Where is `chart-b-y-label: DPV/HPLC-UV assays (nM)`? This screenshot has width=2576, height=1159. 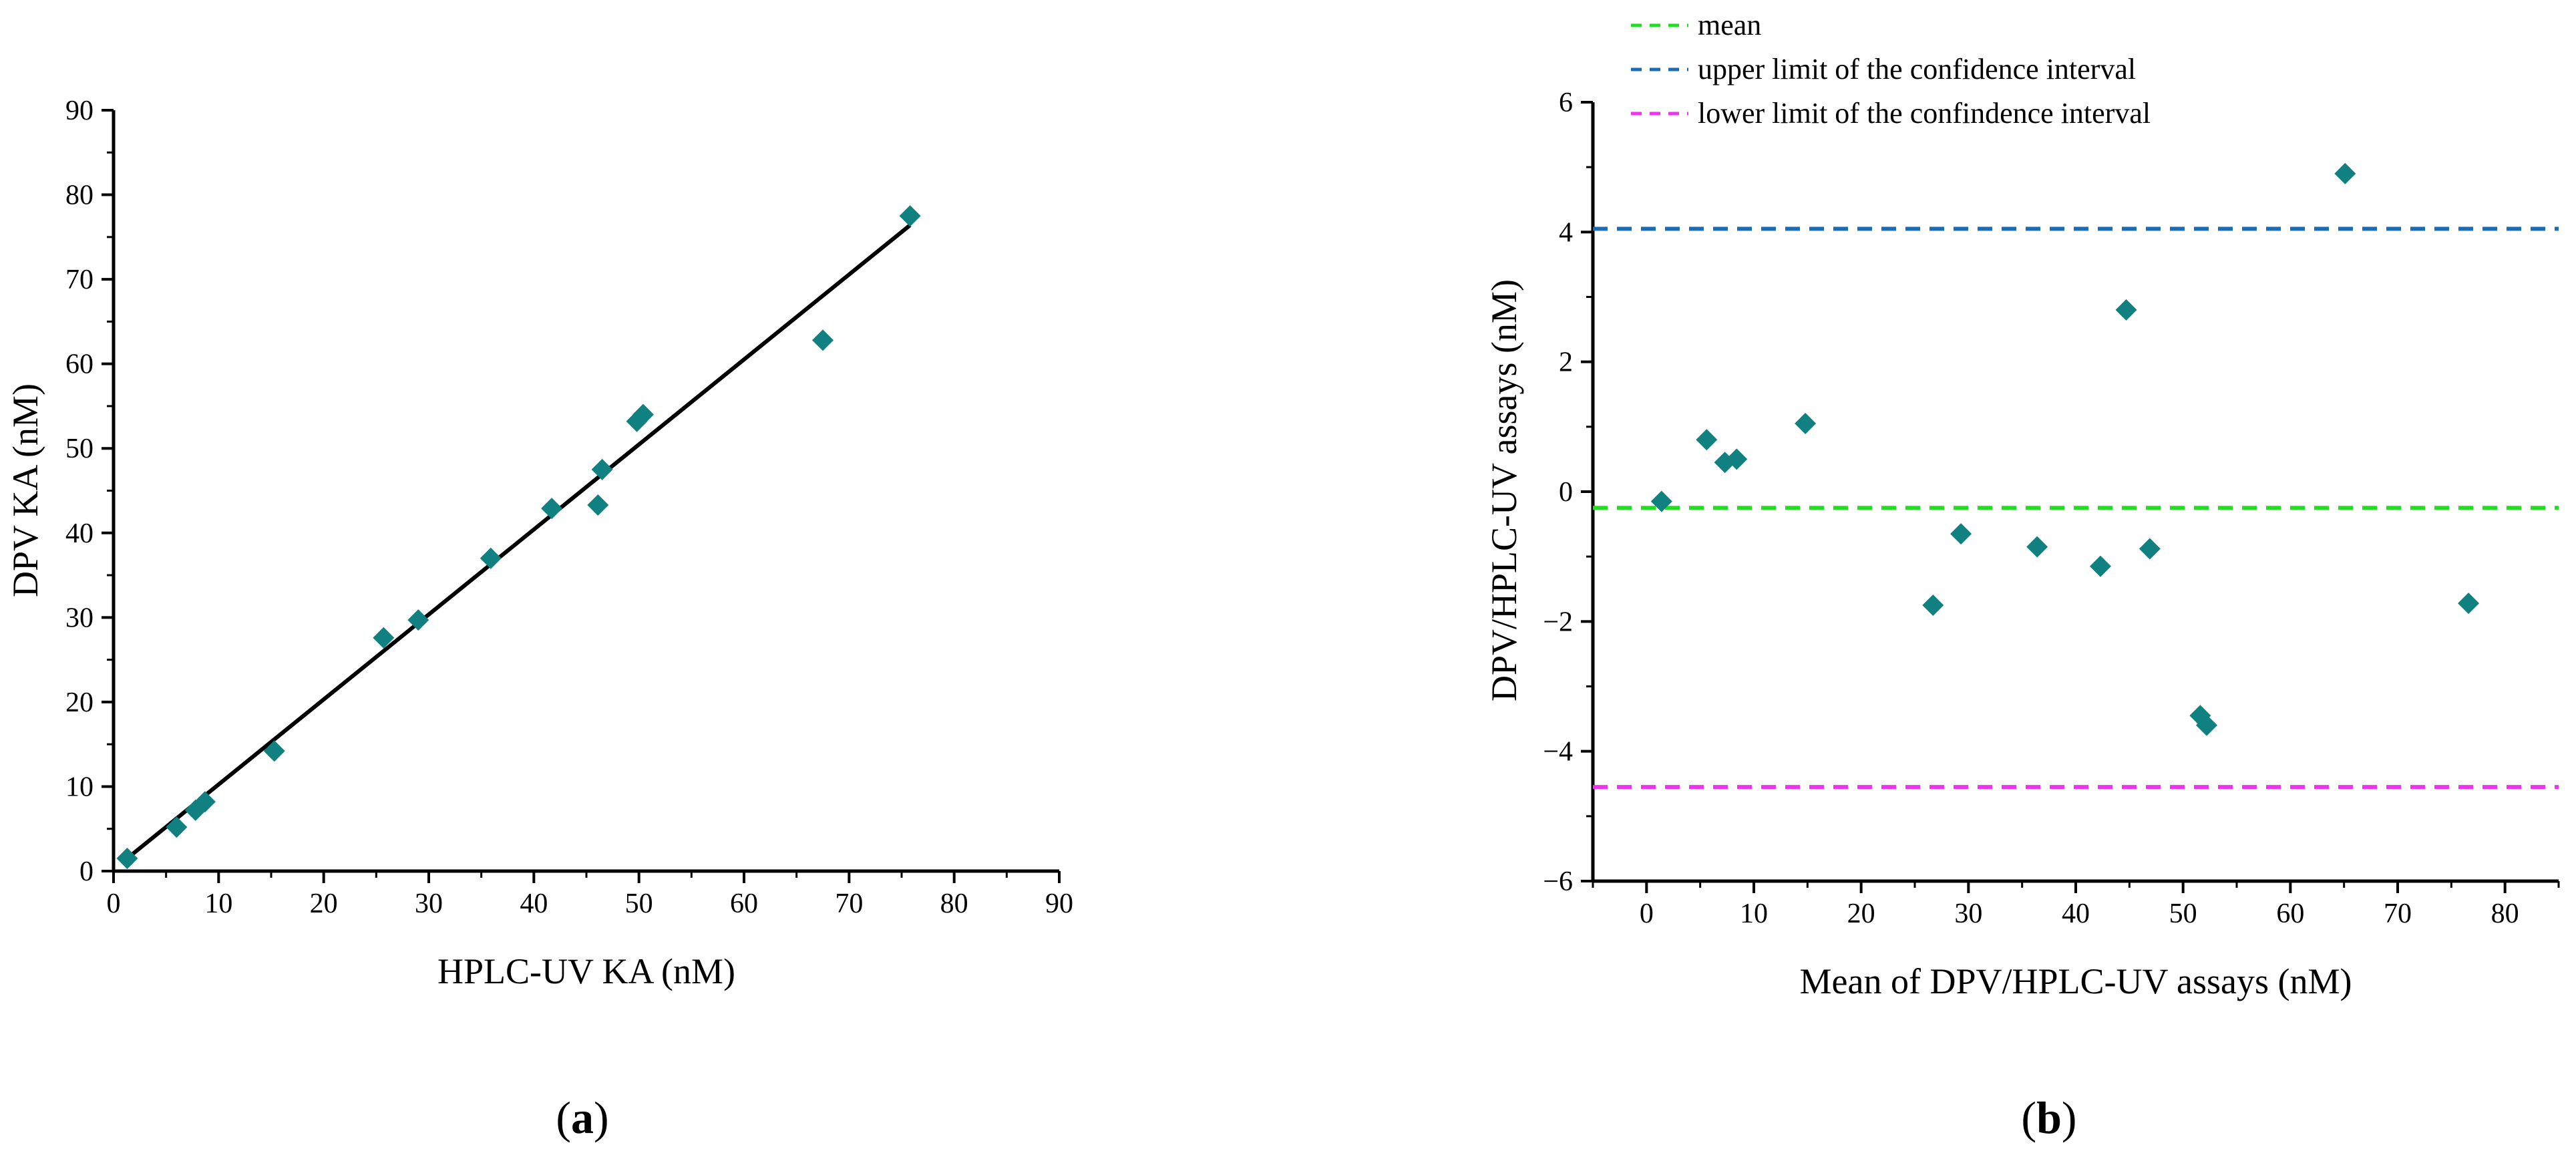 chart-b-y-label: DPV/HPLC-UV assays (nM) is located at coordinates (1504, 490).